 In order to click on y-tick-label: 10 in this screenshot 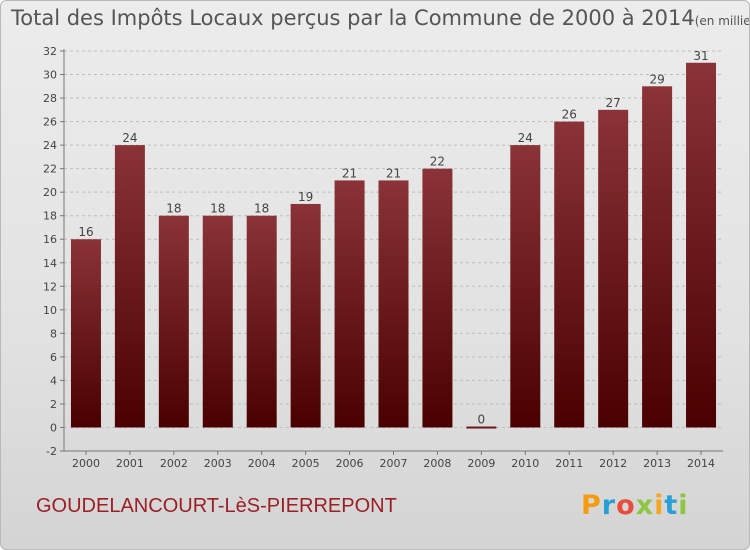, I will do `click(50, 310)`.